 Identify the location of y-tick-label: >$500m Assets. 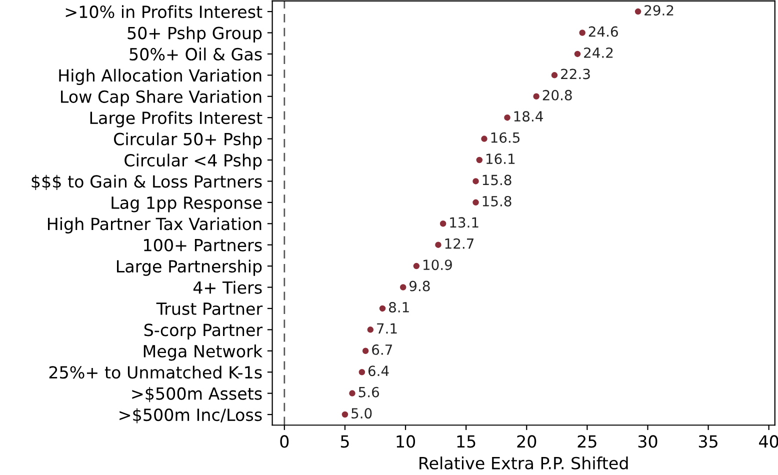
(197, 394).